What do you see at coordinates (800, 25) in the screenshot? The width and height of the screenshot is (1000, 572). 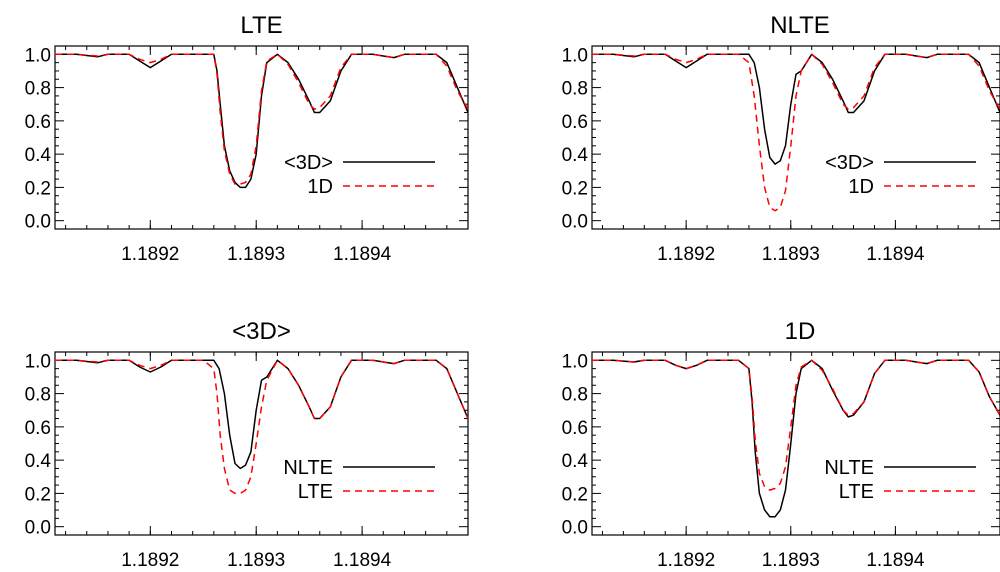 I see `chart-title: NLTE` at bounding box center [800, 25].